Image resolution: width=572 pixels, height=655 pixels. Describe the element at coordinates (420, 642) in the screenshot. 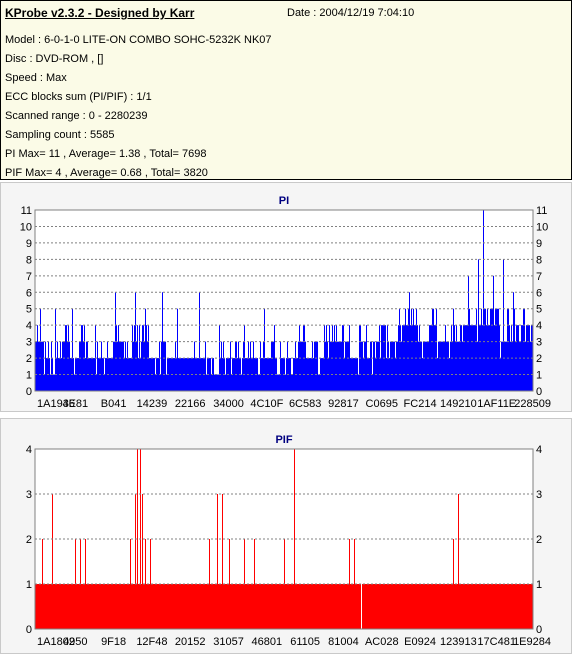

I see `x-tick-label: E0924` at that location.